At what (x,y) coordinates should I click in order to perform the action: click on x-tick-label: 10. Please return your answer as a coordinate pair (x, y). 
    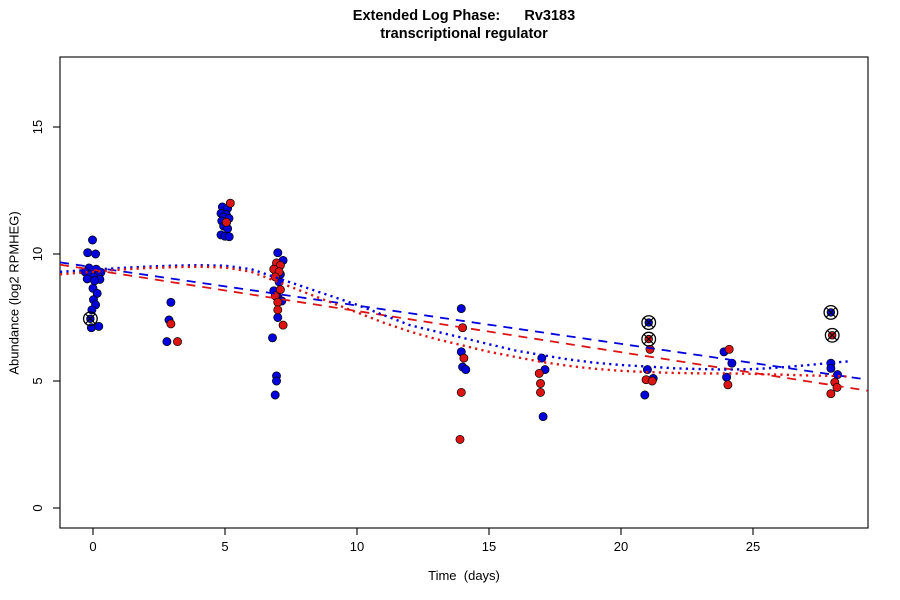
    Looking at the image, I should click on (357, 546).